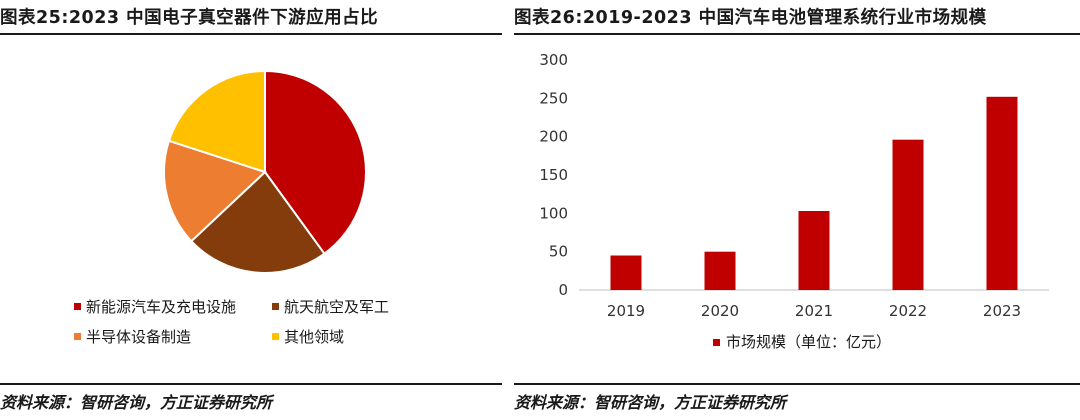 The width and height of the screenshot is (1080, 420). What do you see at coordinates (77, 336) in the screenshot?
I see `legend-marker-semiconductor` at bounding box center [77, 336].